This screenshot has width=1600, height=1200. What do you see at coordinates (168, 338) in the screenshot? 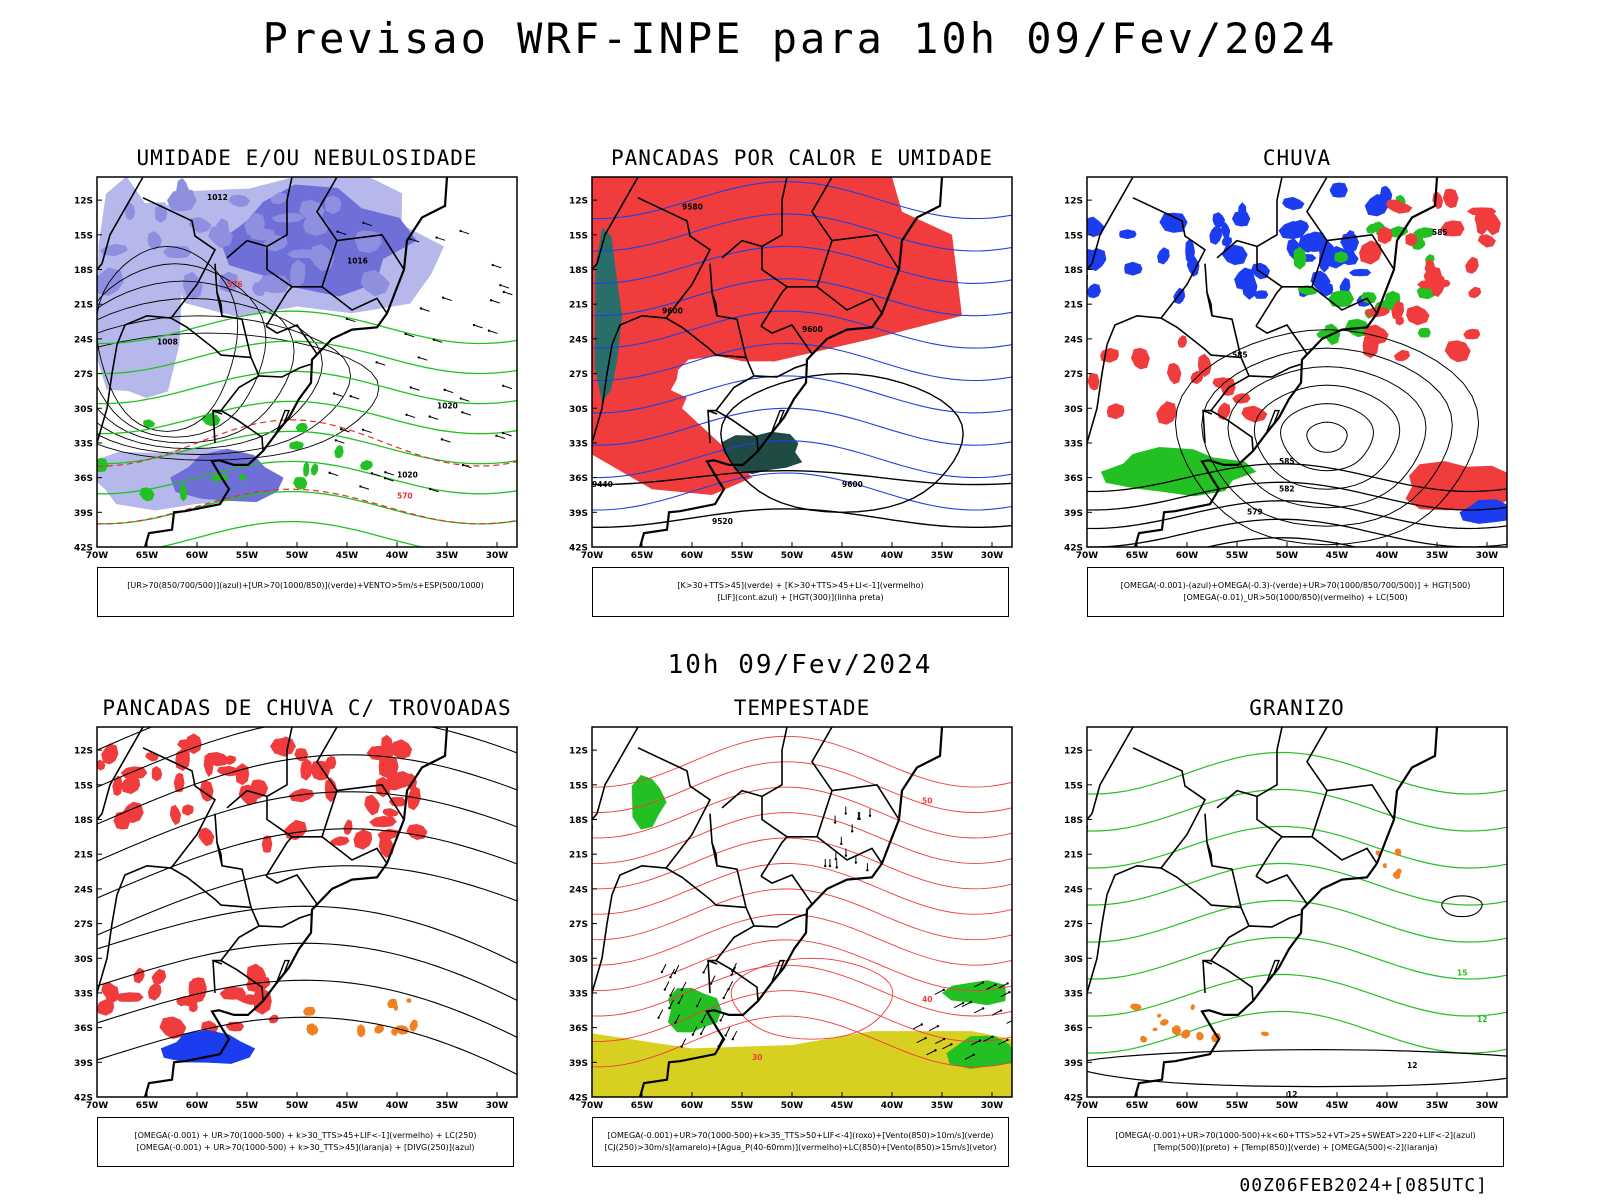
I see `isobar` at bounding box center [168, 338].